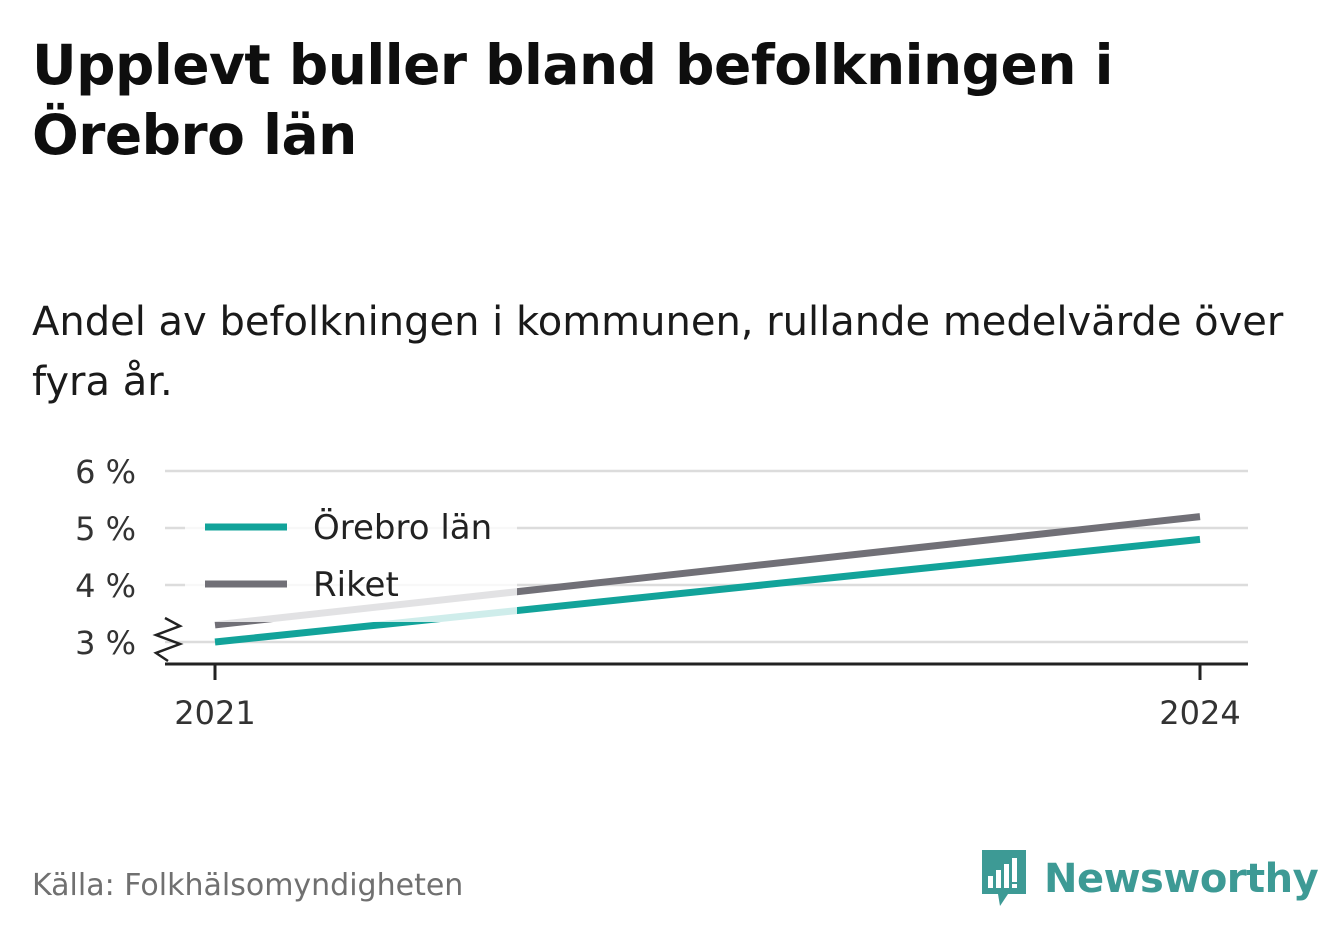 The width and height of the screenshot is (1322, 939). What do you see at coordinates (356, 585) in the screenshot?
I see `legend-label: Riket` at bounding box center [356, 585].